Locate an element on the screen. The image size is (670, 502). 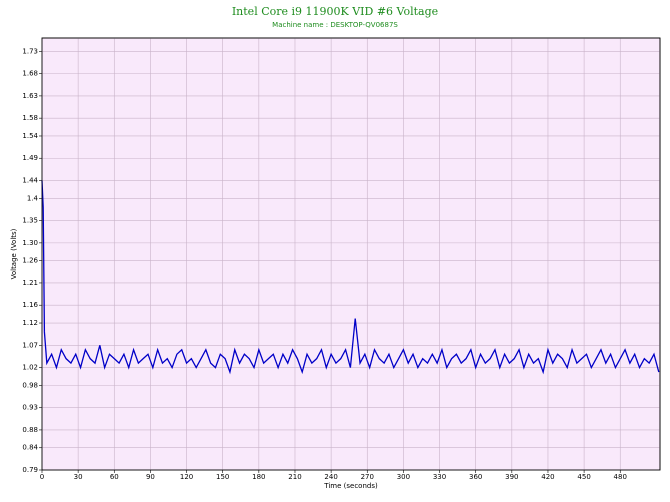
y-tick-label: 0.84 is located at coordinates (30, 448).